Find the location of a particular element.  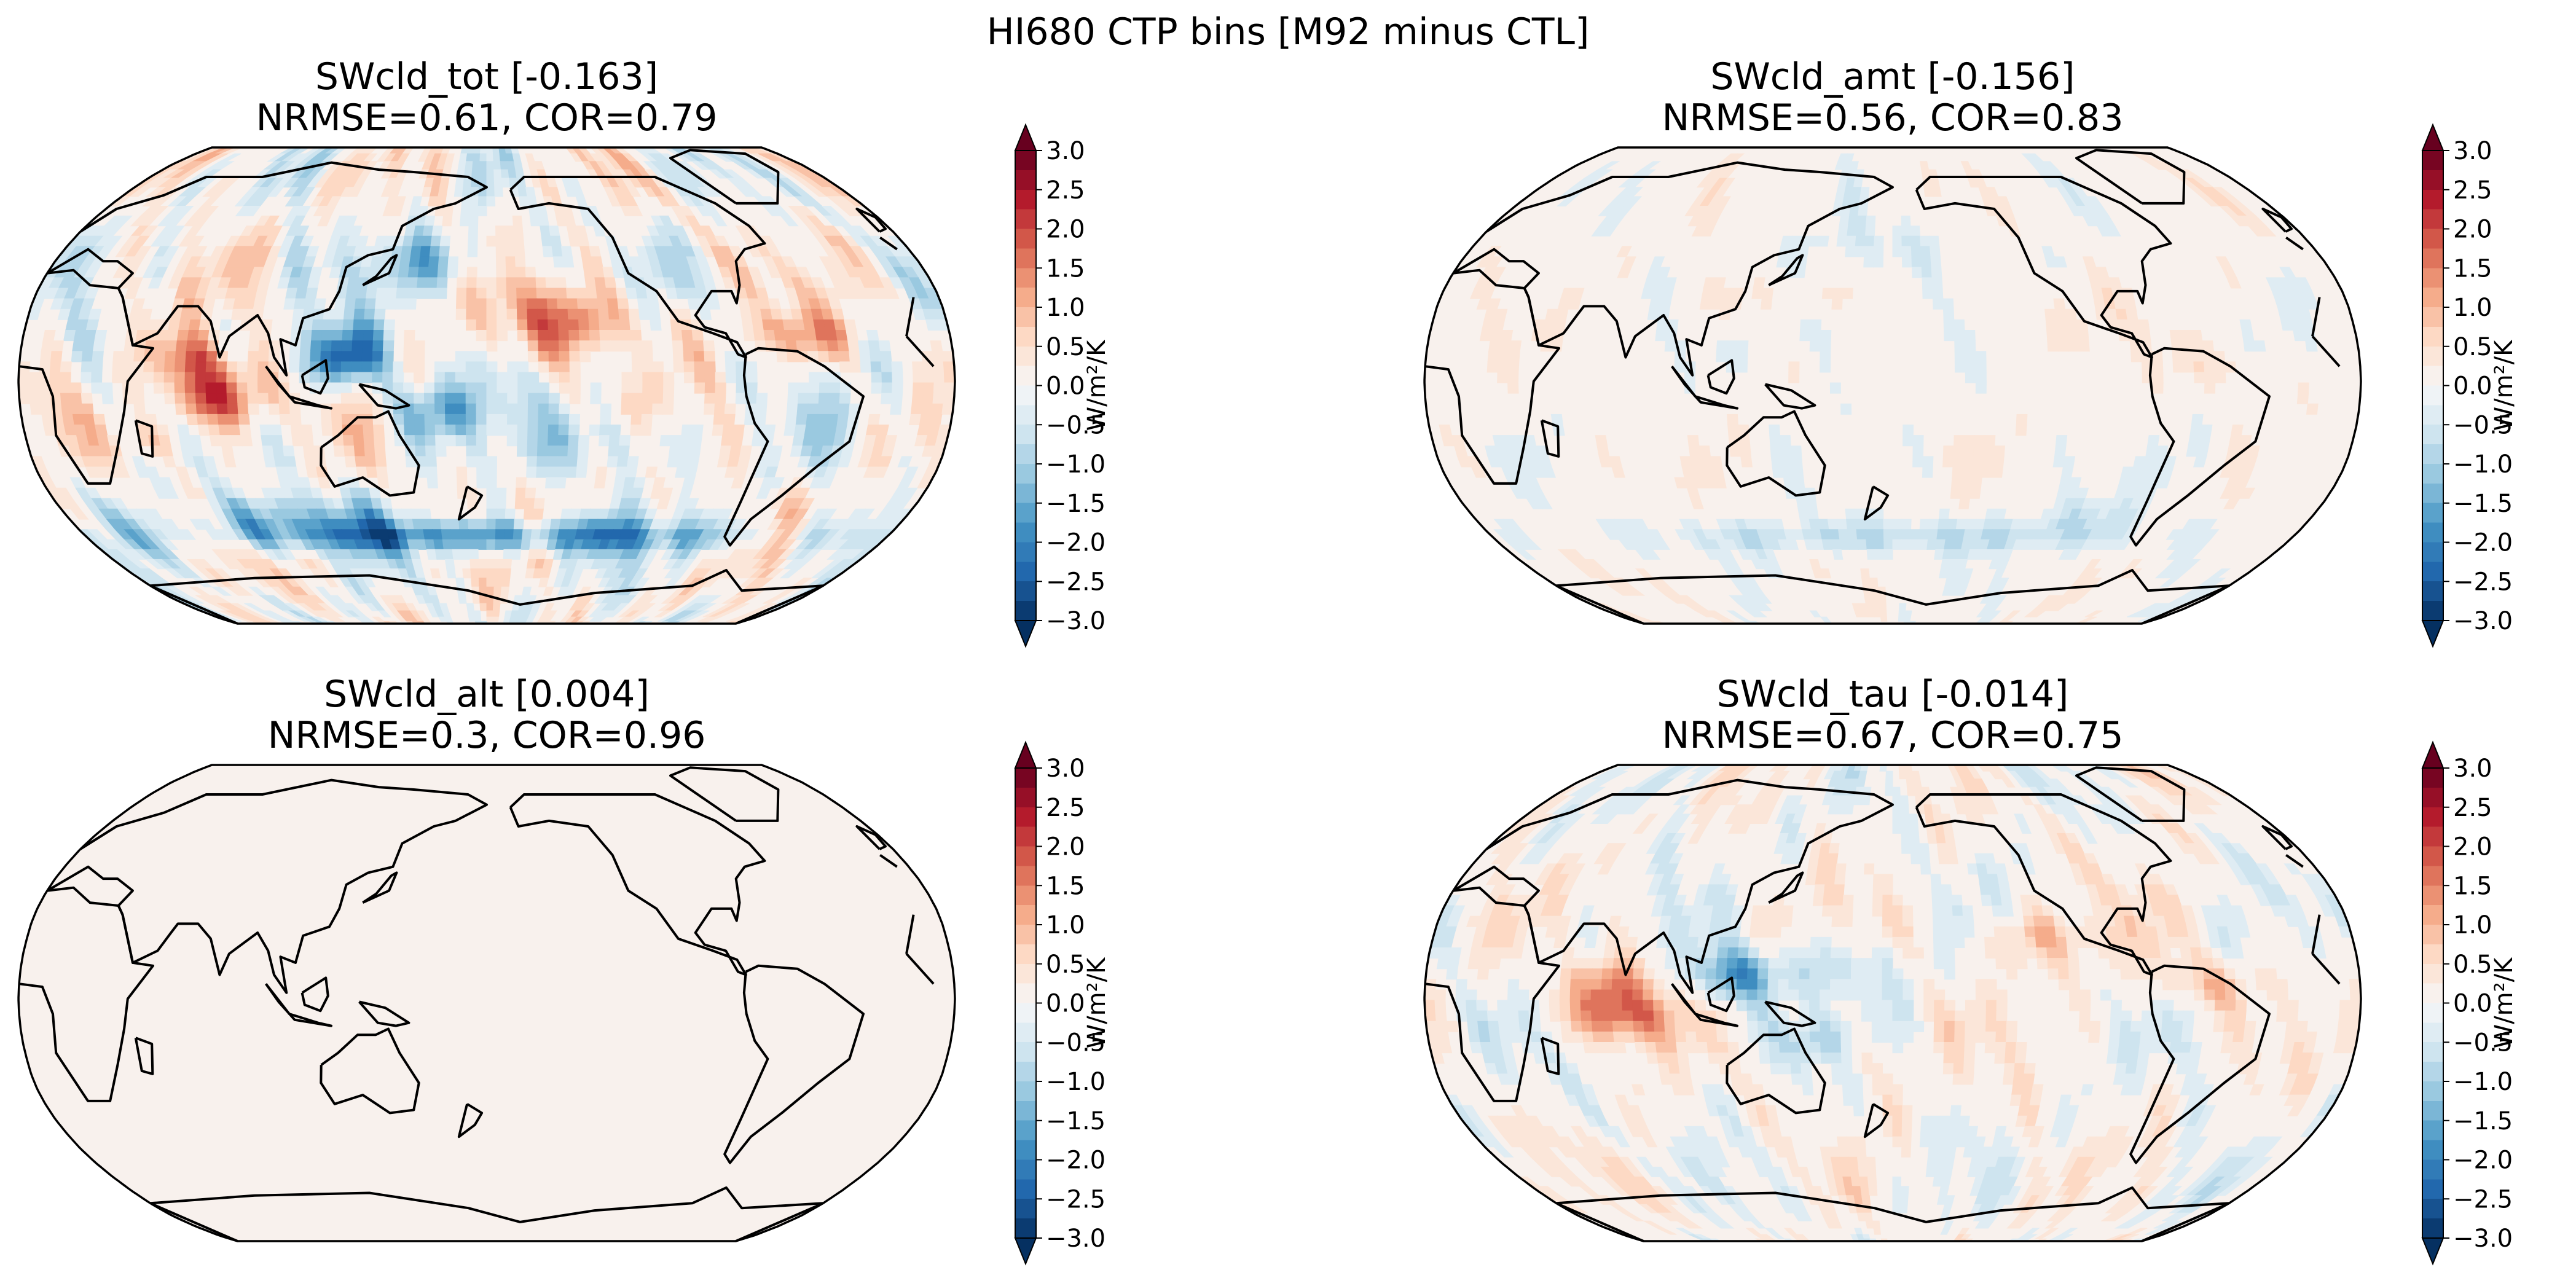

map-border-SWcld_amt is located at coordinates (1892, 385).